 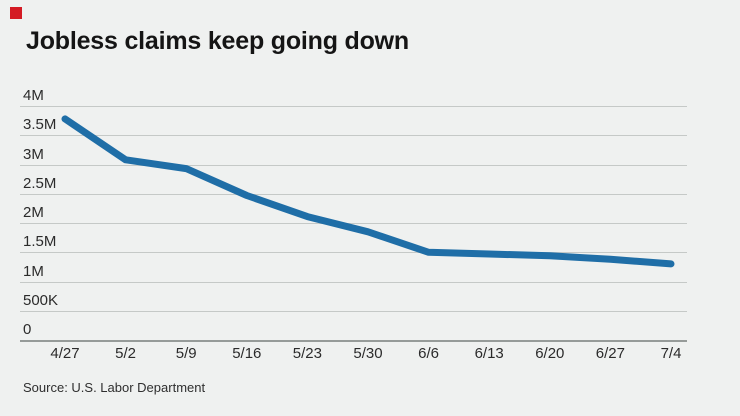 What do you see at coordinates (40, 183) in the screenshot?
I see `y-axis-tick-label: 2.5M` at bounding box center [40, 183].